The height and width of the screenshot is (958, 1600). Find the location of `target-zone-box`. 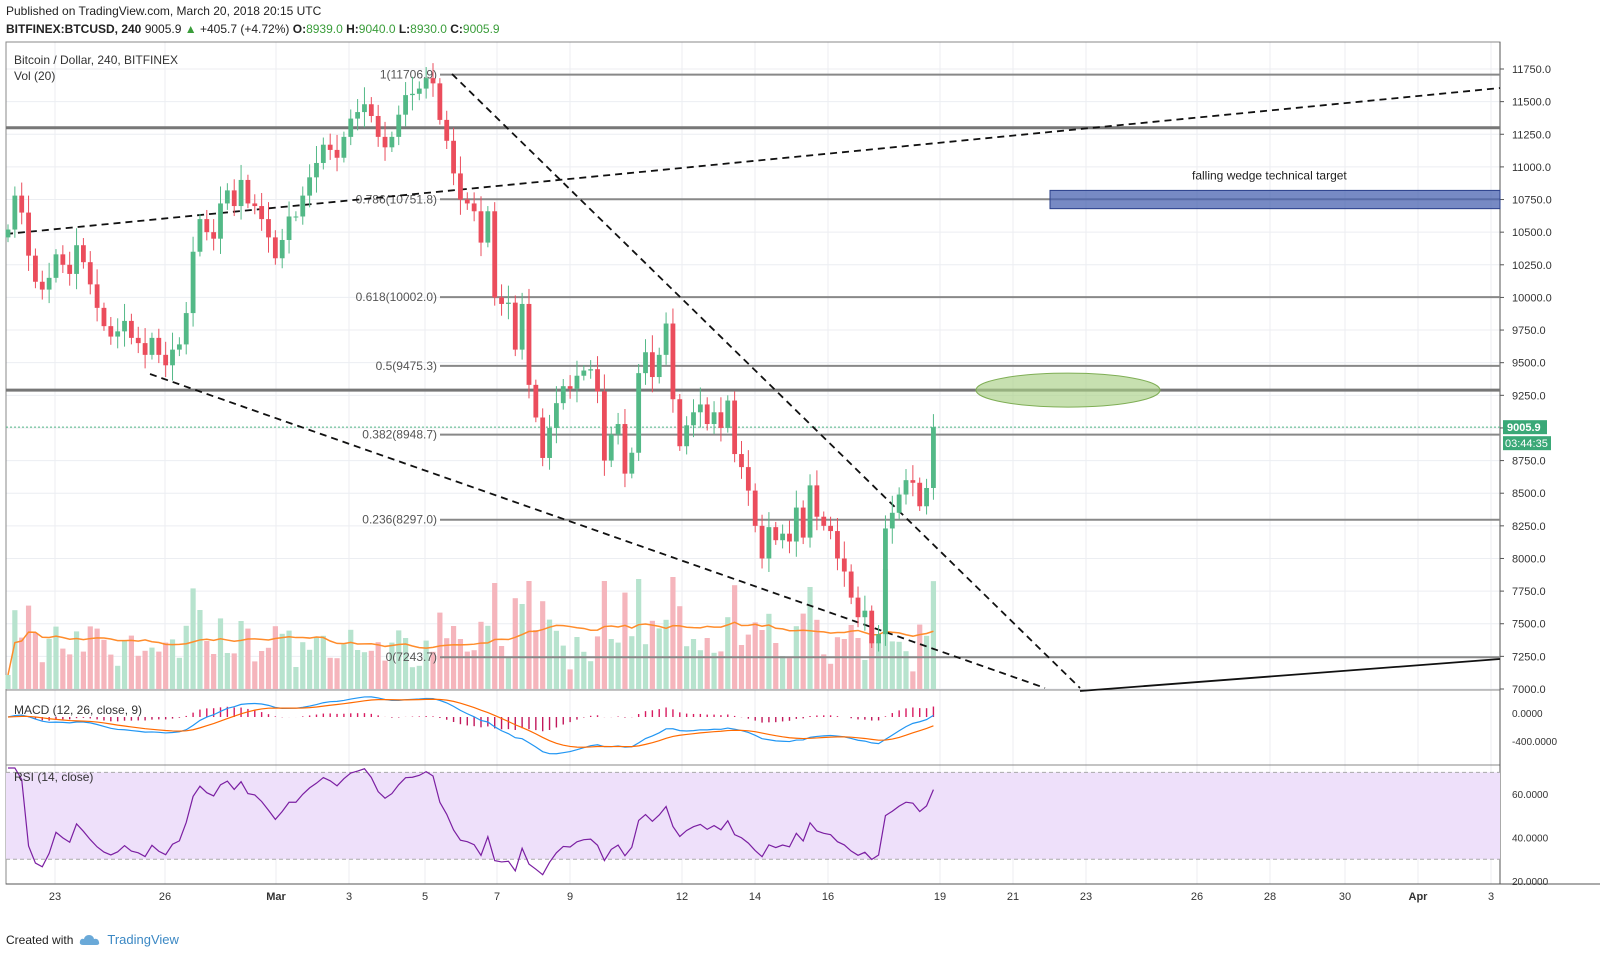

target-zone-box is located at coordinates (1275, 199).